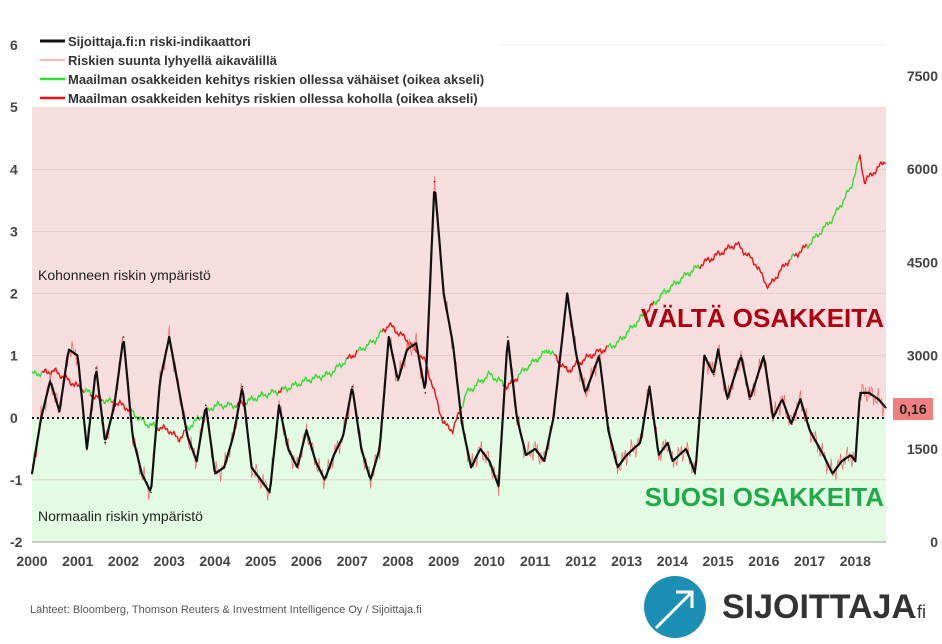  What do you see at coordinates (14, 294) in the screenshot?
I see `left-tick-label: 2` at bounding box center [14, 294].